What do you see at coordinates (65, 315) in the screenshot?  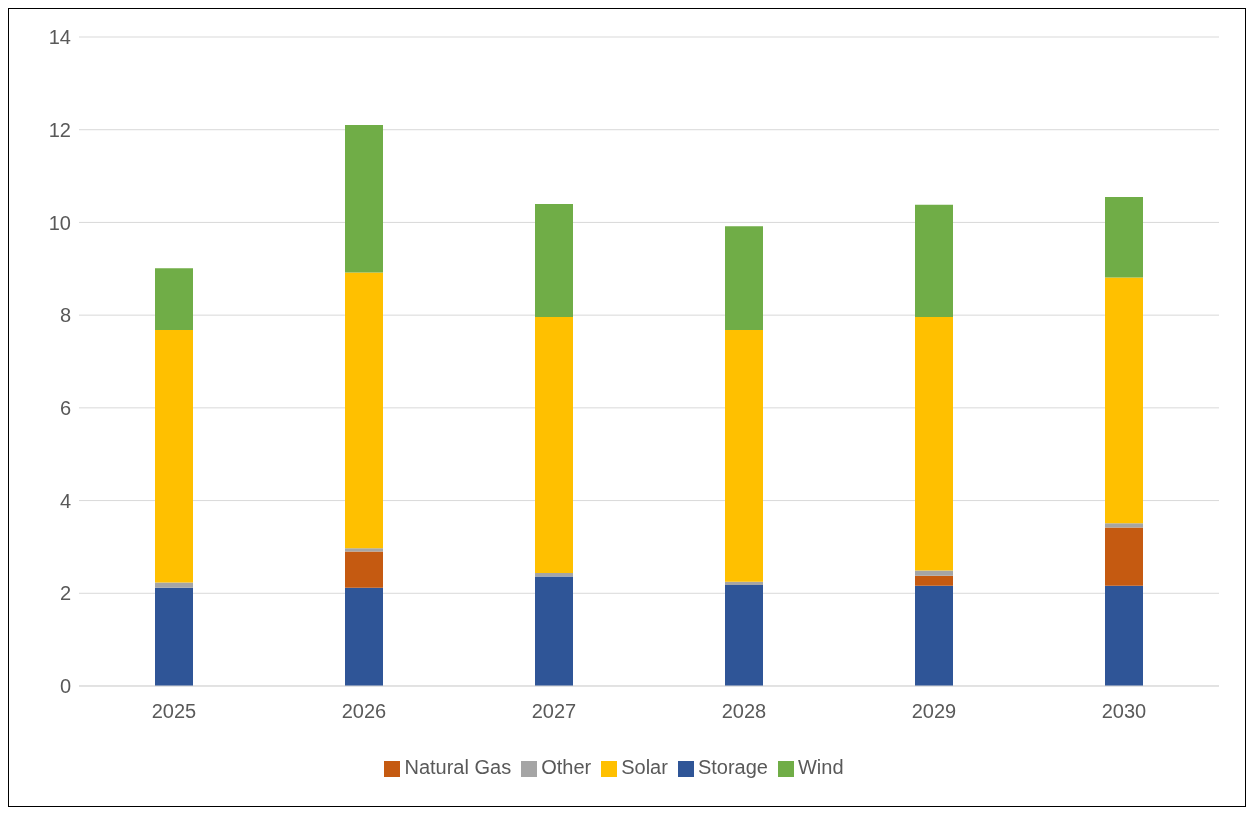 I see `y-tick-label: 8` at bounding box center [65, 315].